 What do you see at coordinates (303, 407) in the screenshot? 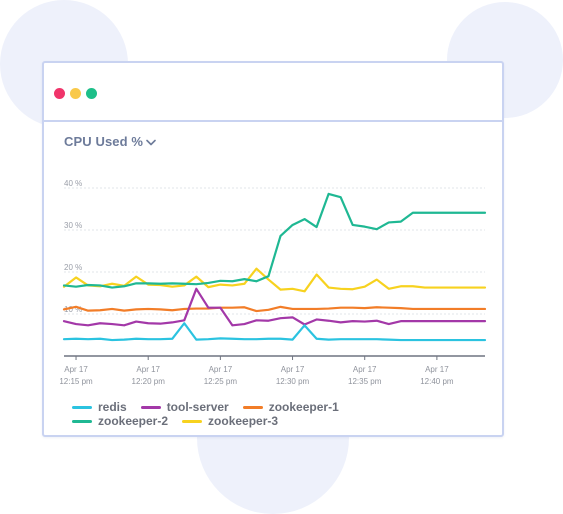
I see `legend-label: zookeeper-1` at bounding box center [303, 407].